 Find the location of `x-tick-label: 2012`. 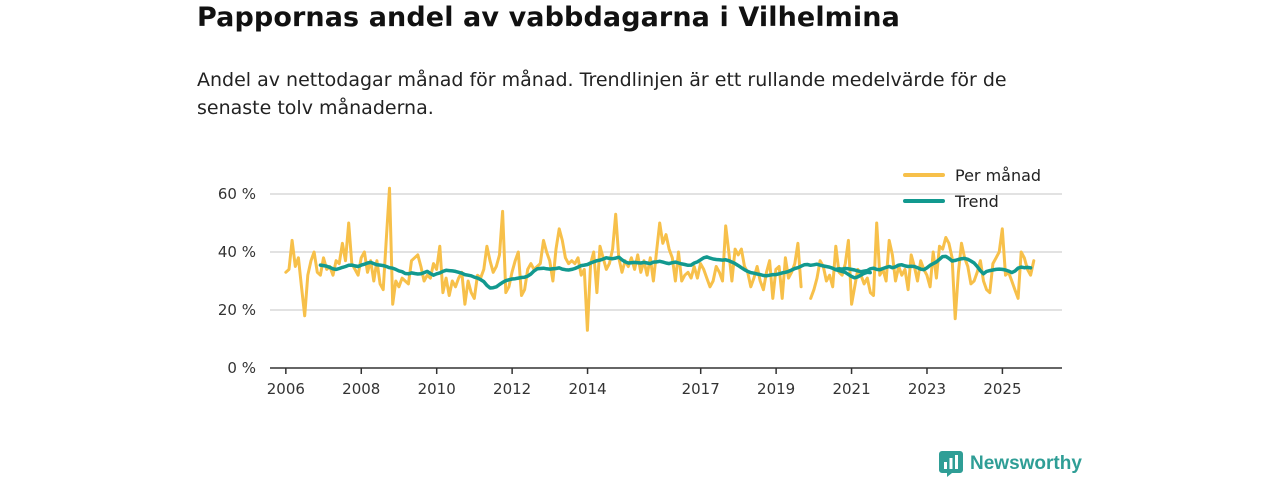

x-tick-label: 2012 is located at coordinates (512, 389).